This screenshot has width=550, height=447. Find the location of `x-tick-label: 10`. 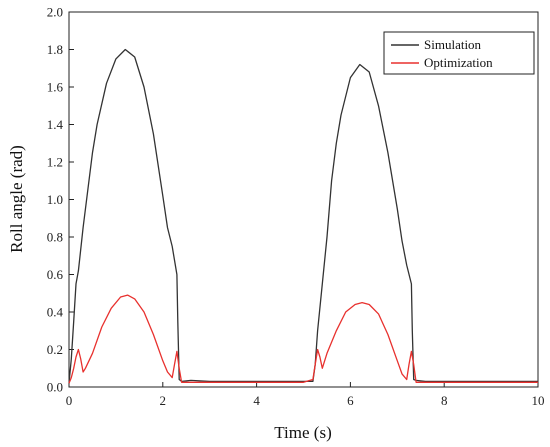

x-tick-label: 10 is located at coordinates (538, 400).